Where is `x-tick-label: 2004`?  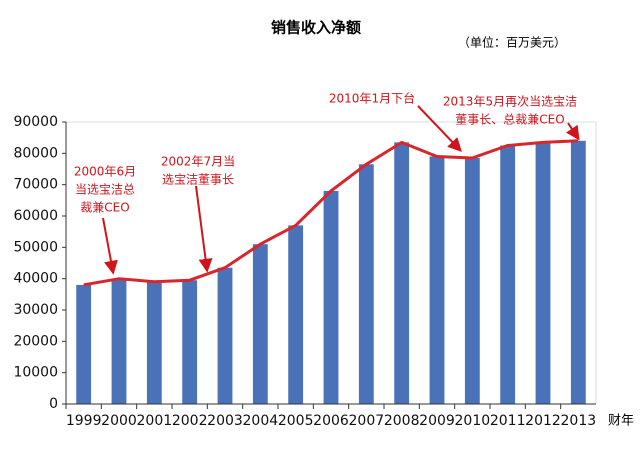
x-tick-label: 2004 is located at coordinates (261, 421).